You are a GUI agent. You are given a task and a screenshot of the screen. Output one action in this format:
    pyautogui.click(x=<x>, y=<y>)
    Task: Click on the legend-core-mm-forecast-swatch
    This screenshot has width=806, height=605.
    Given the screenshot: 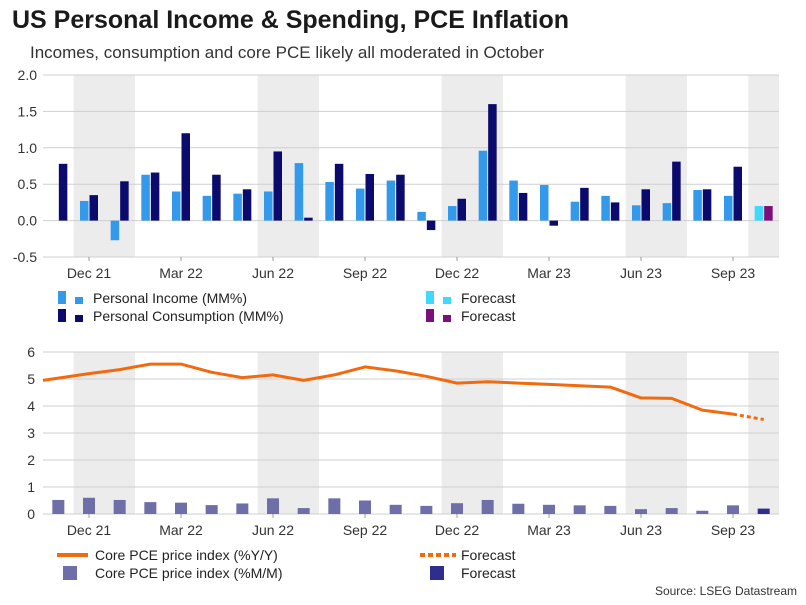 What is the action you would take?
    pyautogui.click(x=437, y=573)
    